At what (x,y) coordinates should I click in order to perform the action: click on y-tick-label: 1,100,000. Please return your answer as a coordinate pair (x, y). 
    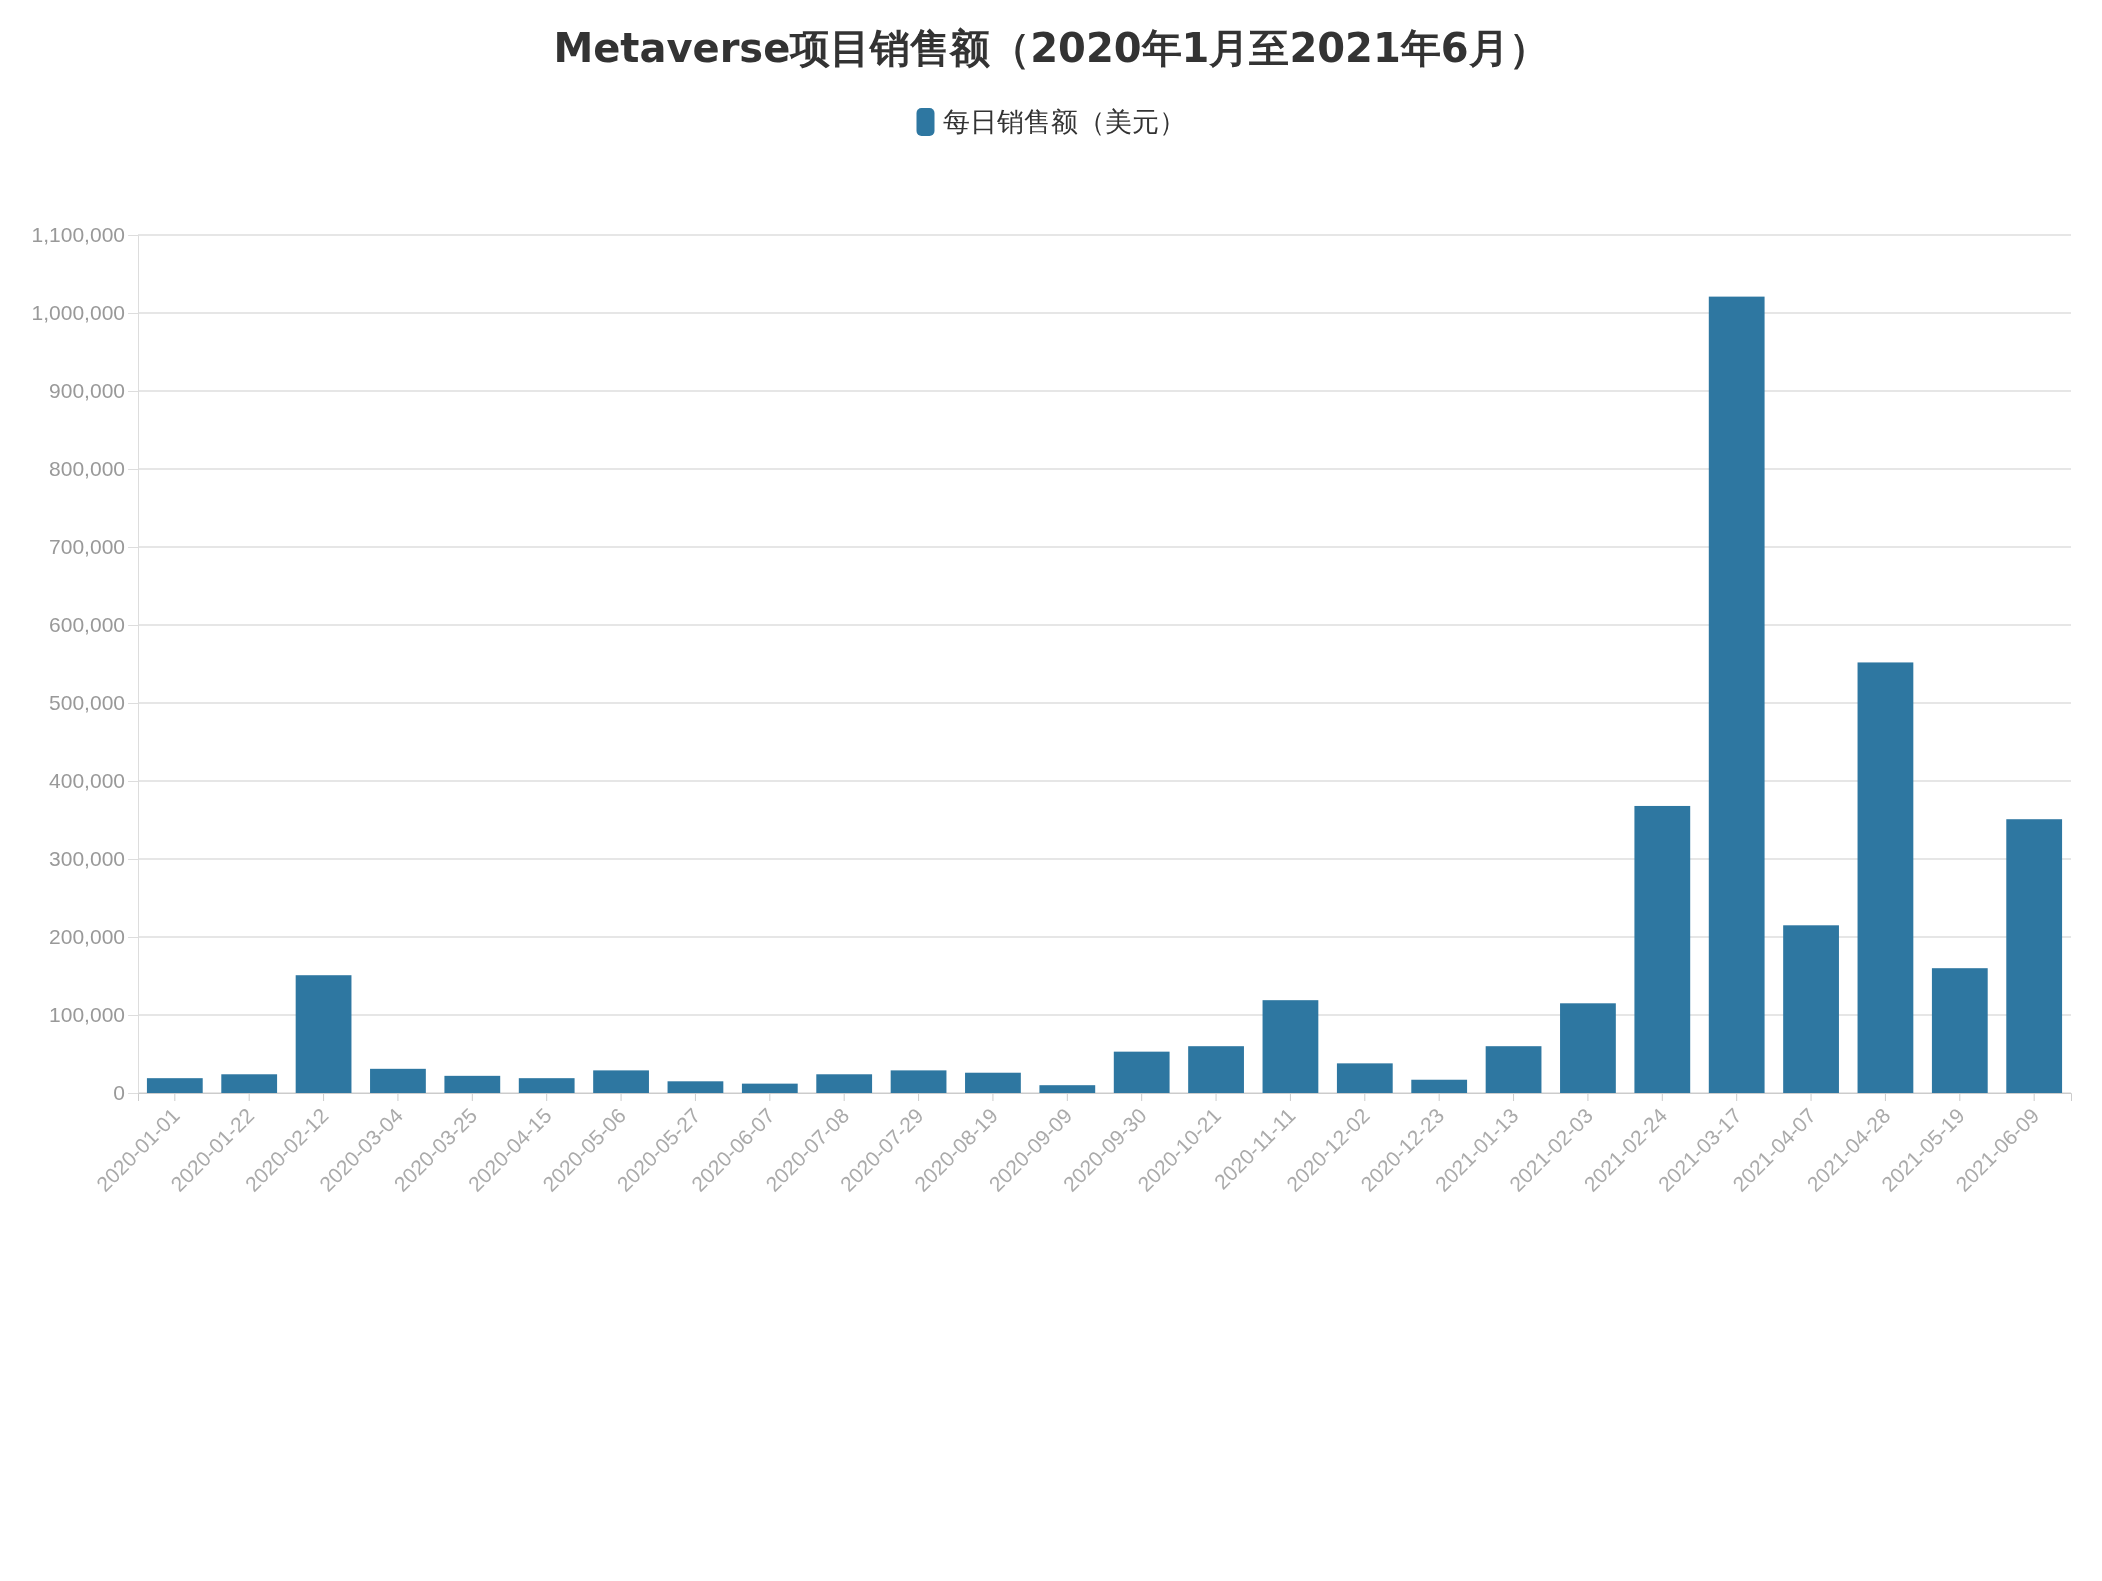
    Looking at the image, I should click on (78, 235).